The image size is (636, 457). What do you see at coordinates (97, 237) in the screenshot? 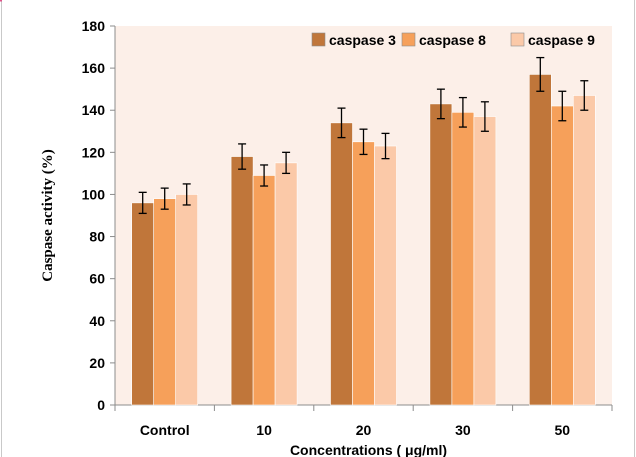
I see `y-tick-label: 80` at bounding box center [97, 237].